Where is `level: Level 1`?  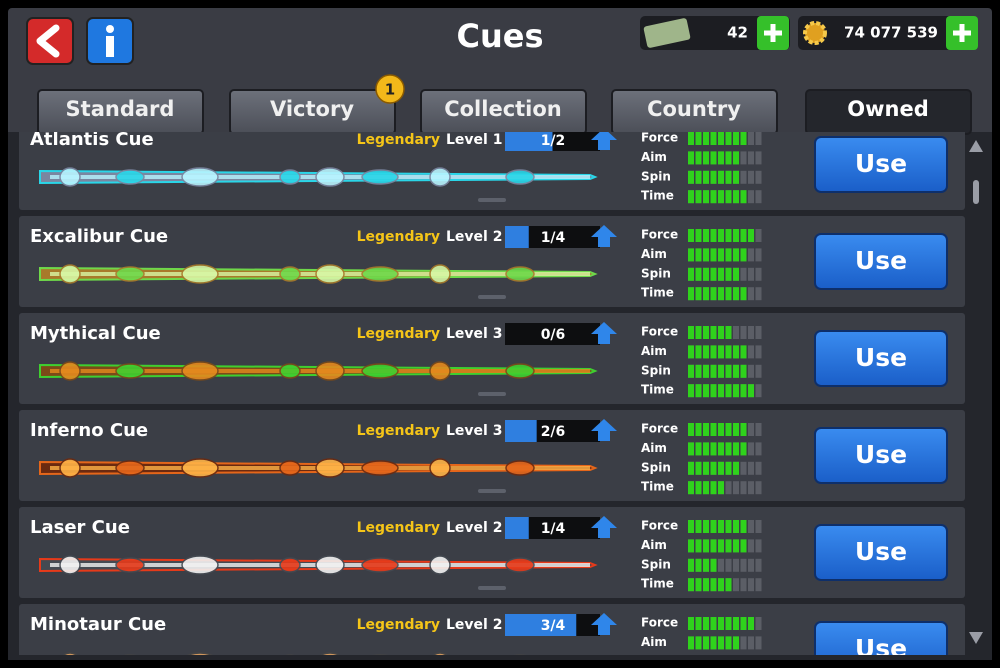 level: Level 1 is located at coordinates (474, 140).